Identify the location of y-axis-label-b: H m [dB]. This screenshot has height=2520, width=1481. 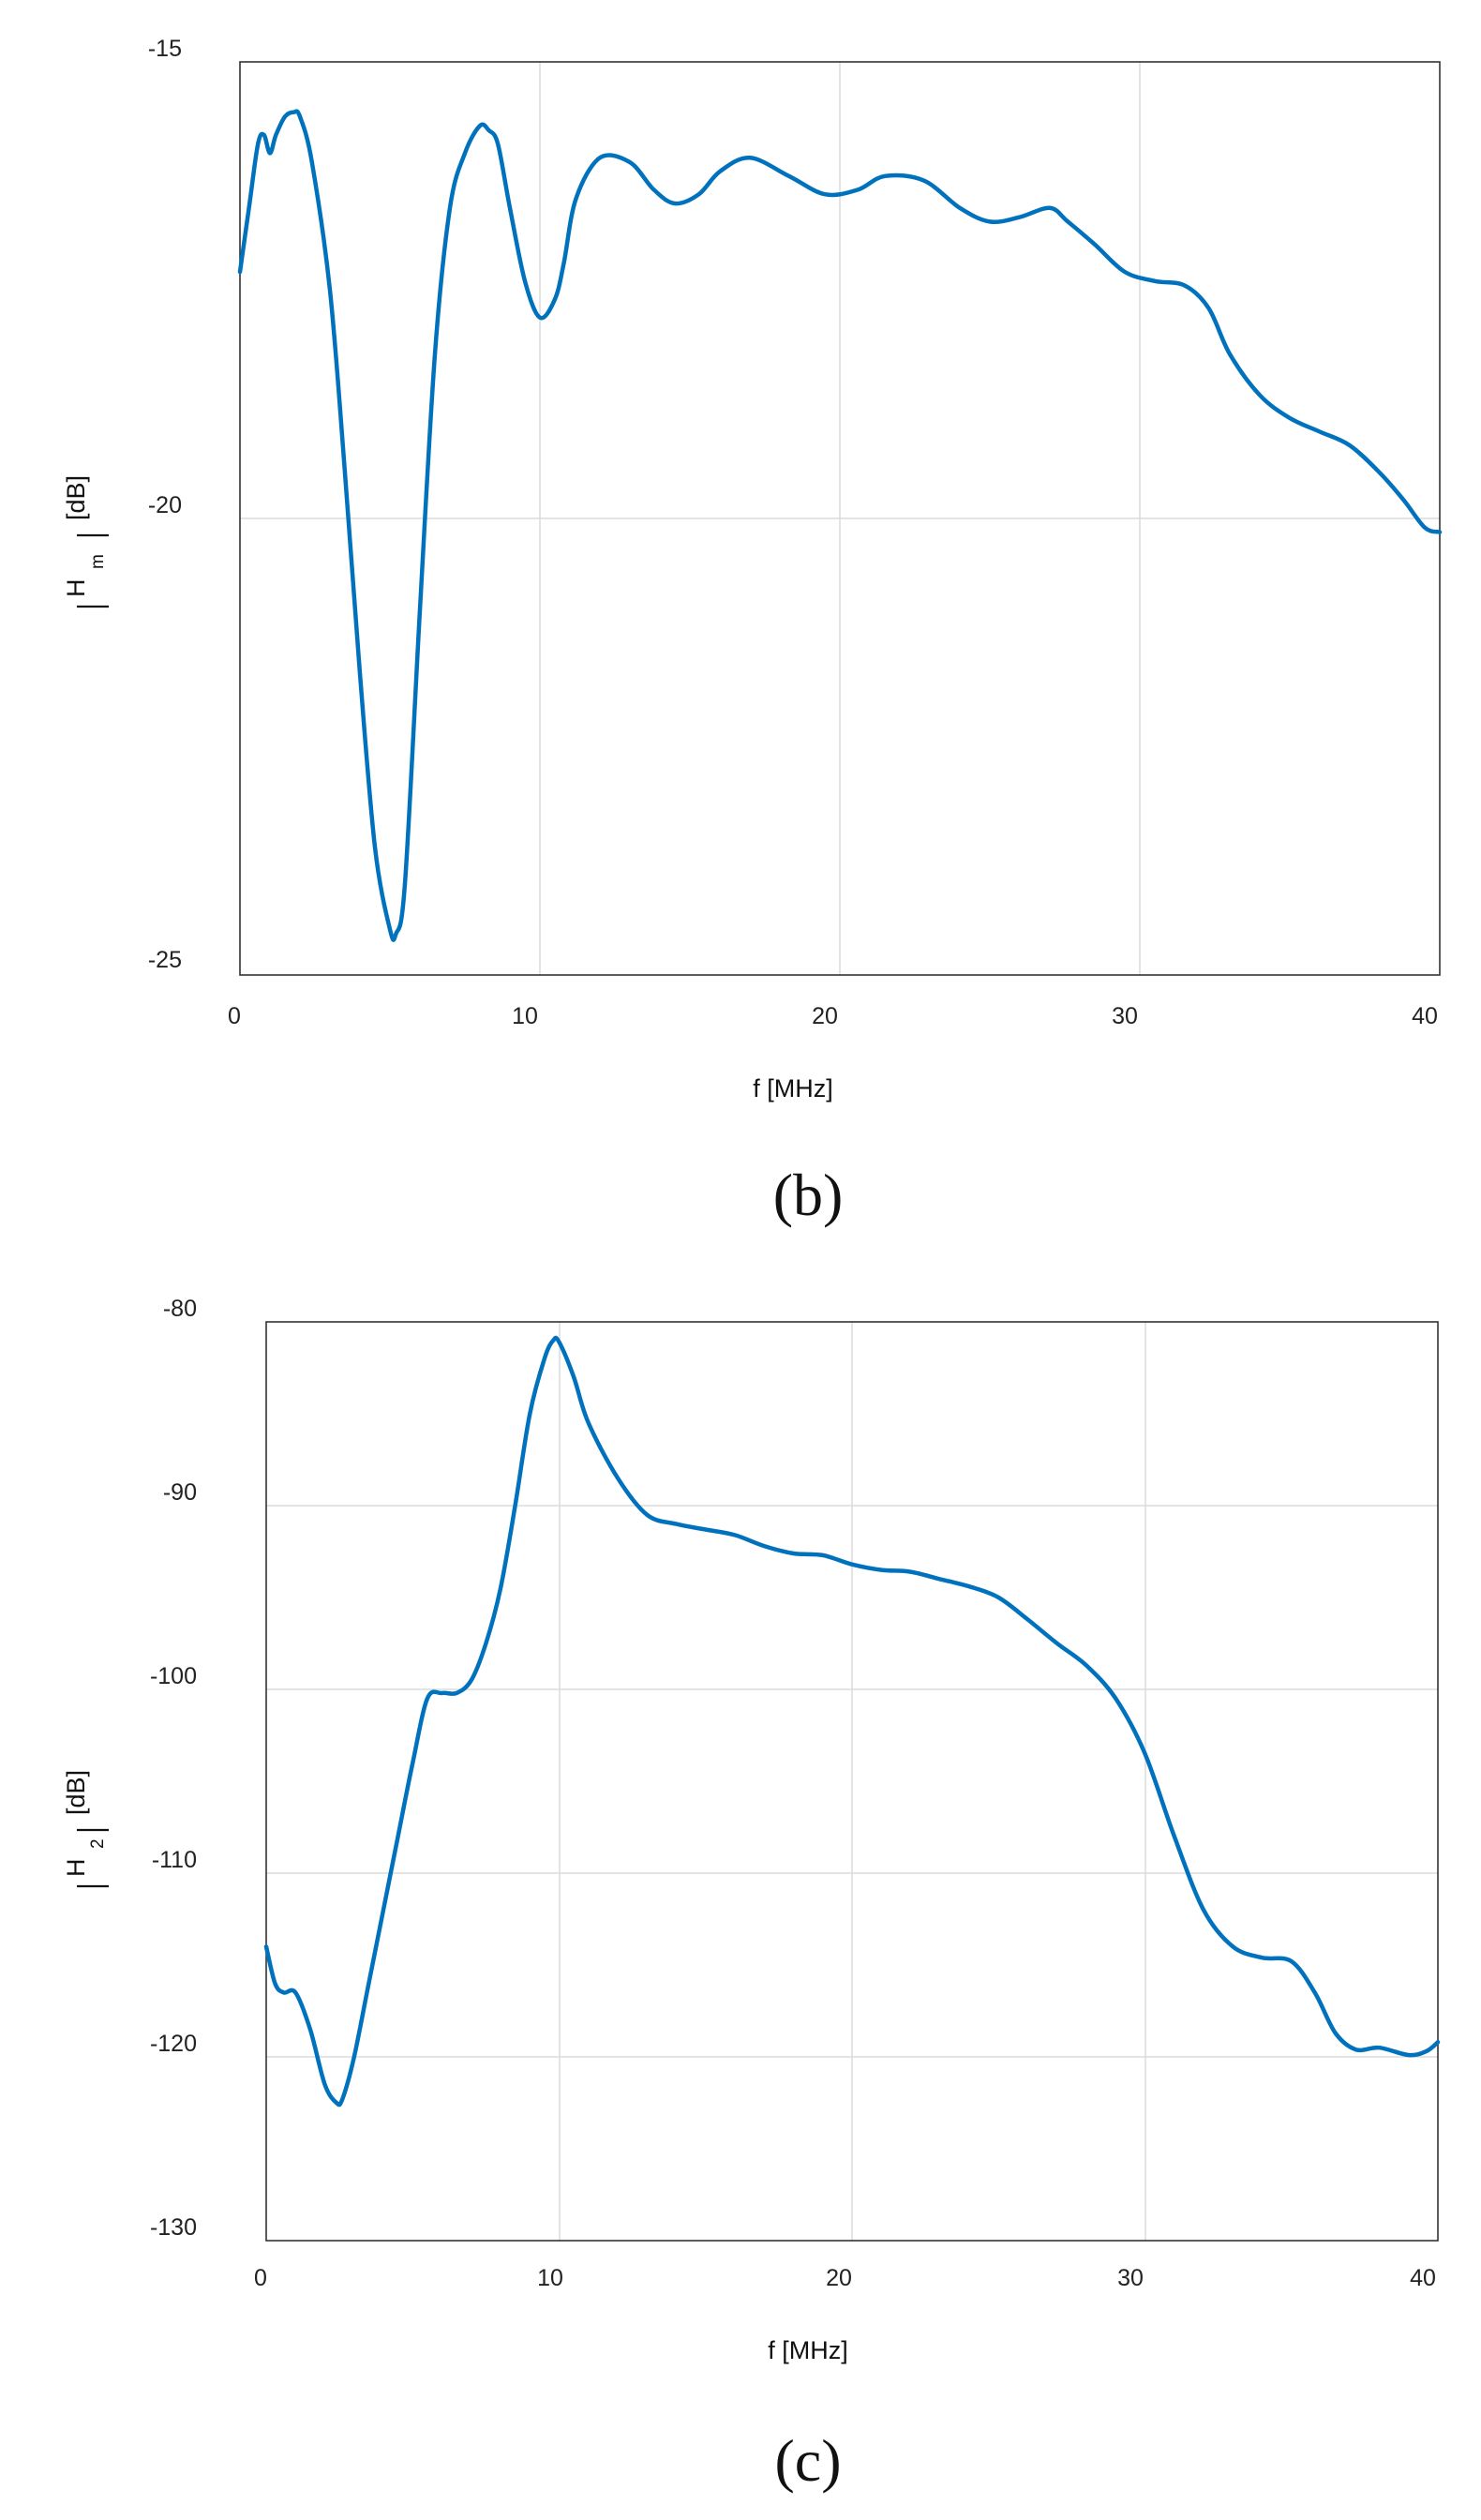
(85, 541).